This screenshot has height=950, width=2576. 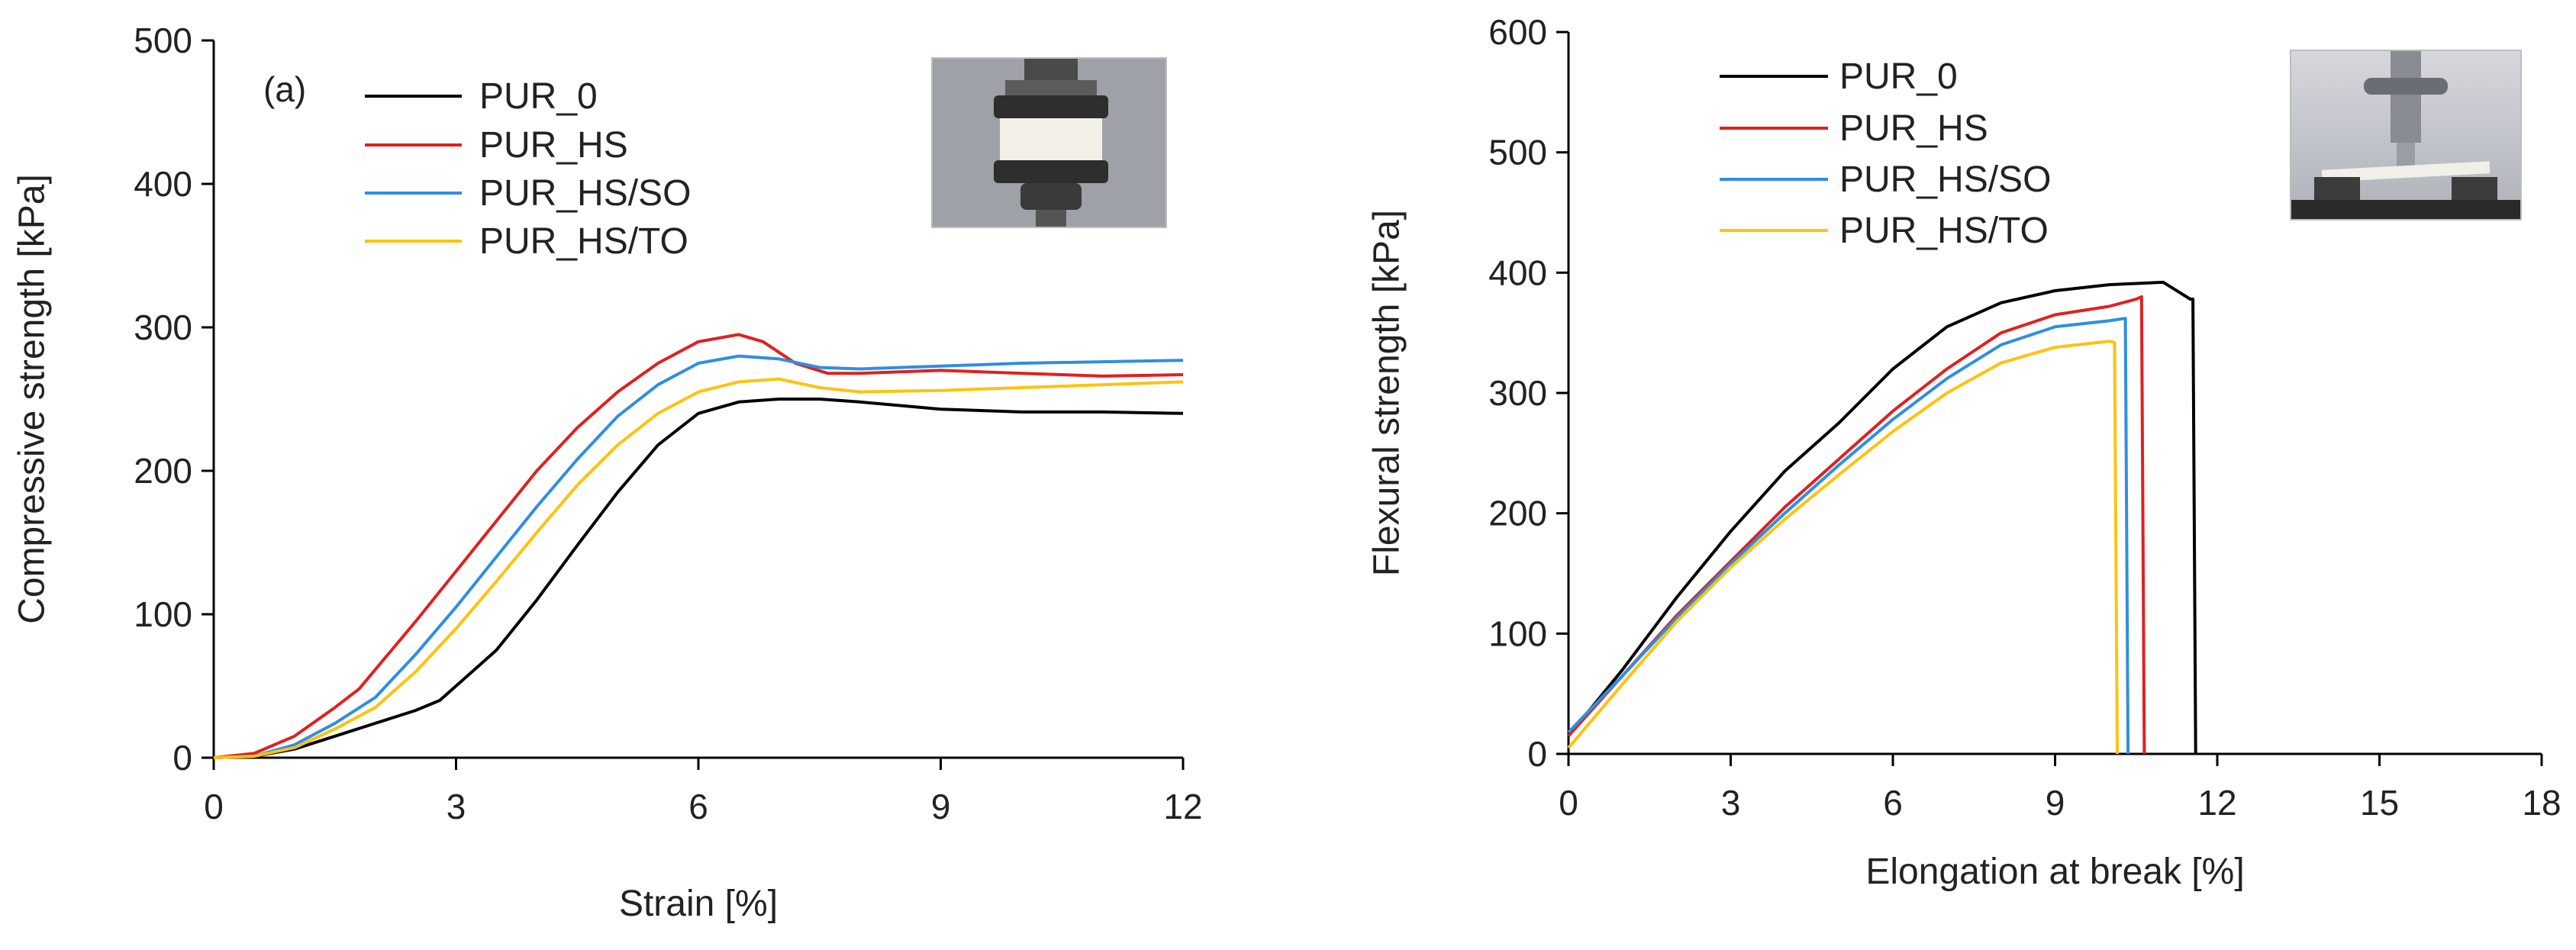 I want to click on a-x-tick-label: 3, so click(x=456, y=806).